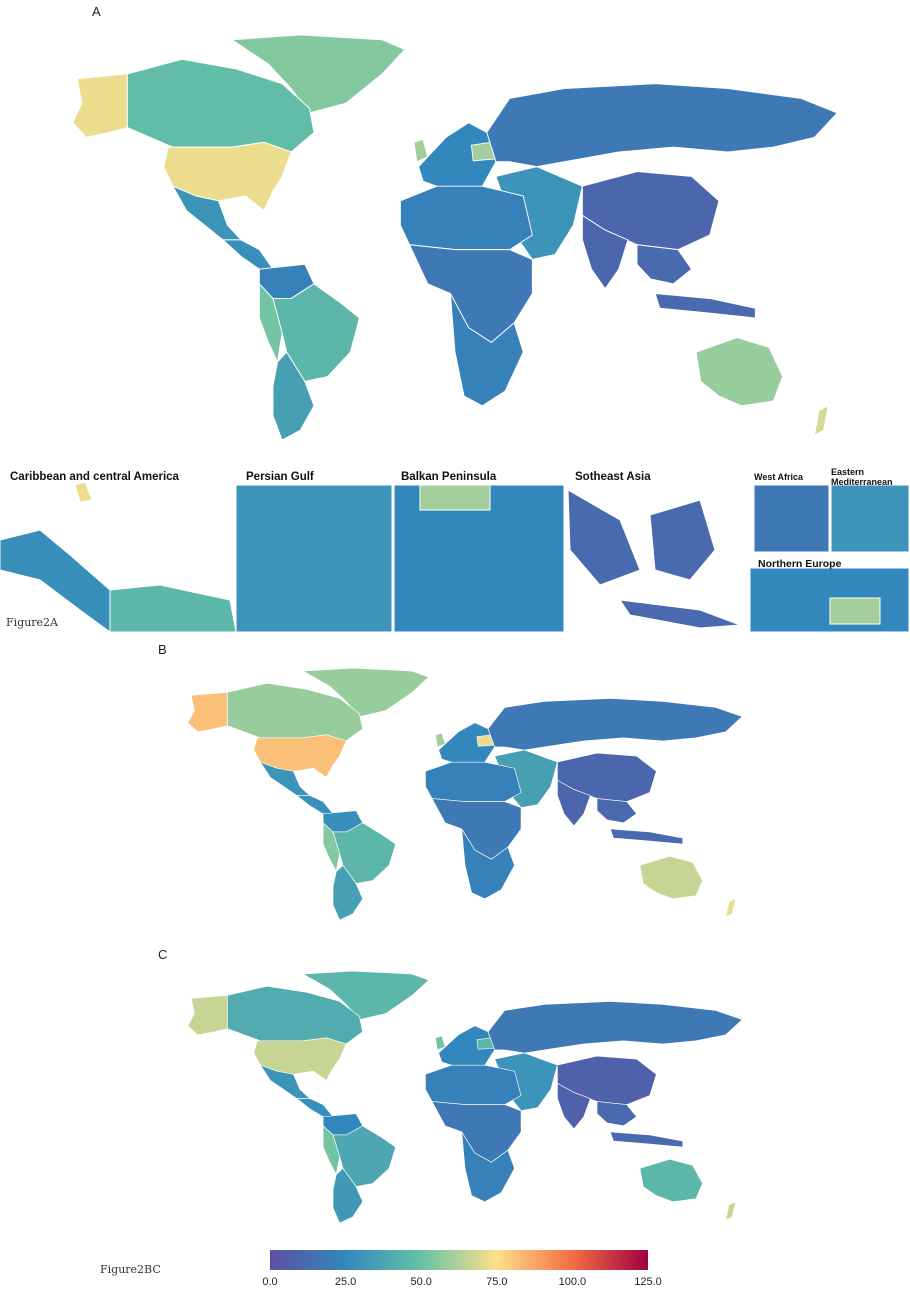 This screenshot has width=910, height=1294. What do you see at coordinates (455, 497) in the screenshot?
I see `inset-balkan-north` at bounding box center [455, 497].